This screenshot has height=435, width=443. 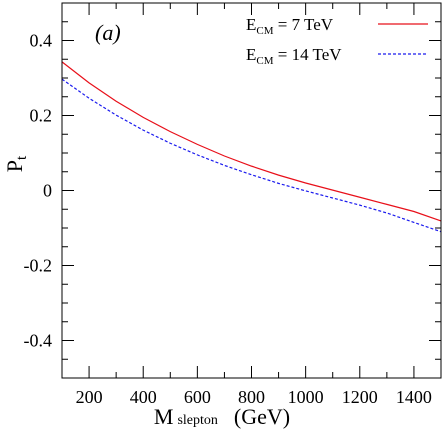 I want to click on x-tick-label: 1000, so click(x=306, y=397).